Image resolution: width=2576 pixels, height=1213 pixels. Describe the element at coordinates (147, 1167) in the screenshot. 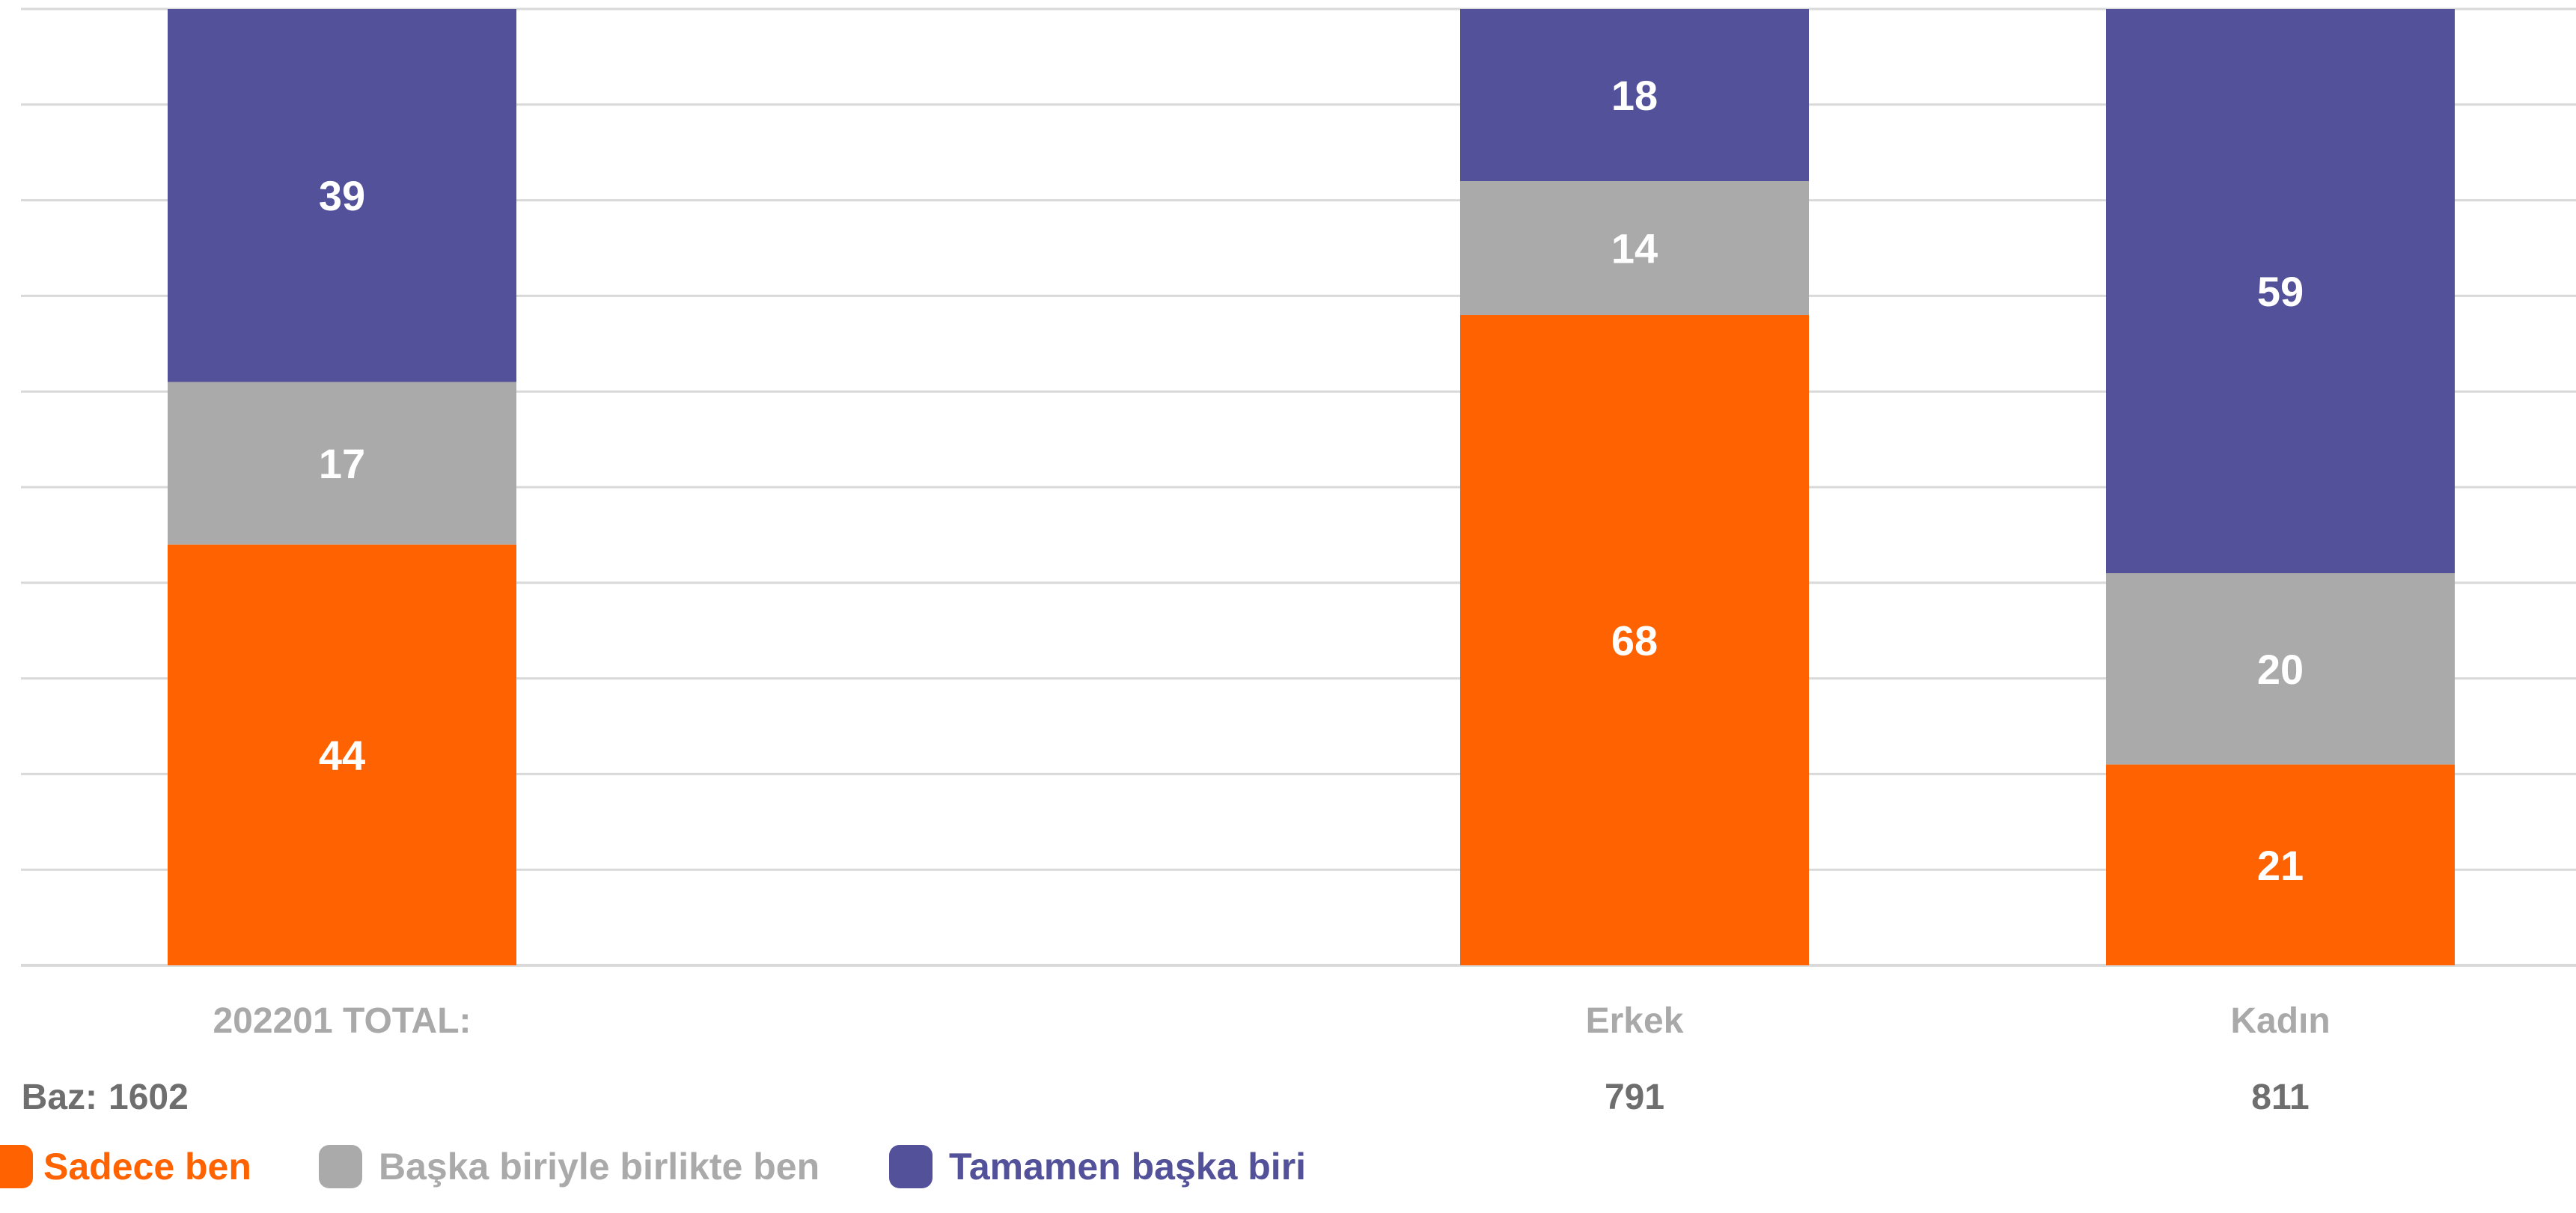

I see `legend-label: Sadece ben` at that location.